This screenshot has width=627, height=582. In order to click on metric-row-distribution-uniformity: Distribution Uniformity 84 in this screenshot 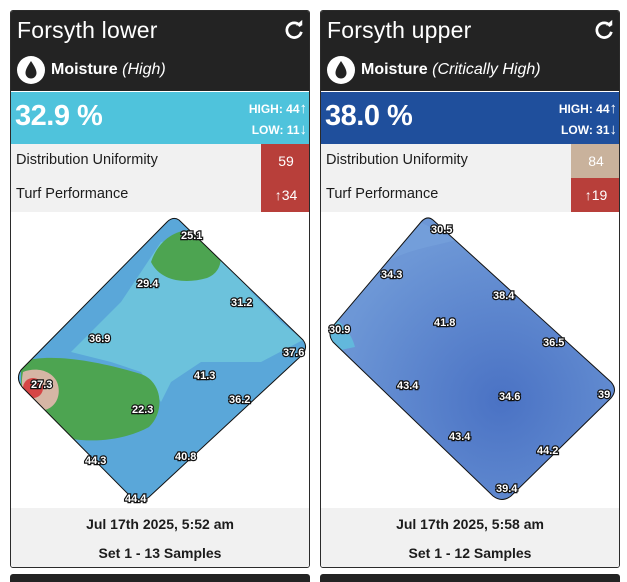, I will do `click(470, 161)`.